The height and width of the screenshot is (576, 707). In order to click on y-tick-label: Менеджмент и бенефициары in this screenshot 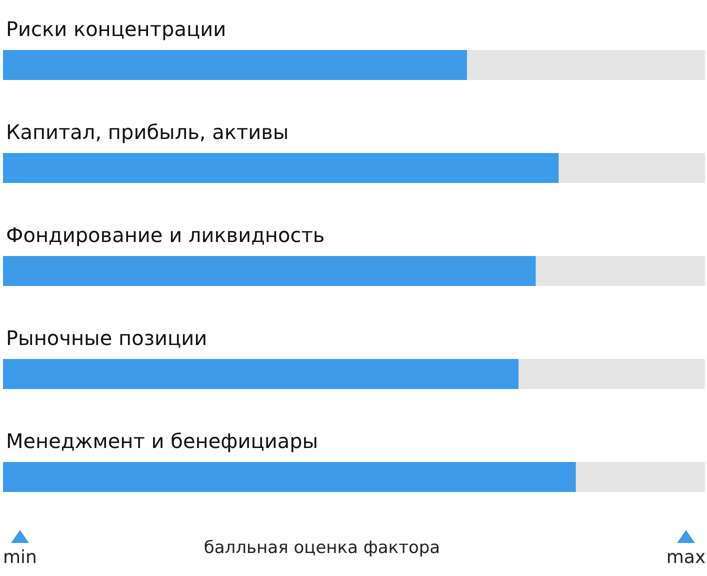, I will do `click(162, 441)`.